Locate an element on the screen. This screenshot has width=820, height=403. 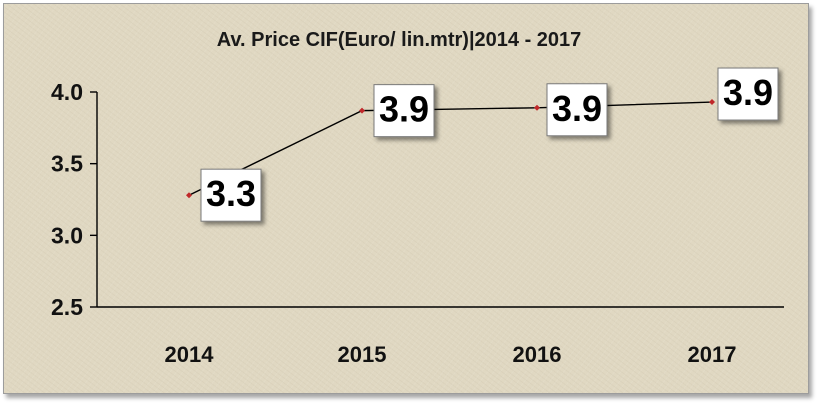
y-tick-label: 3.5 is located at coordinates (67, 164).